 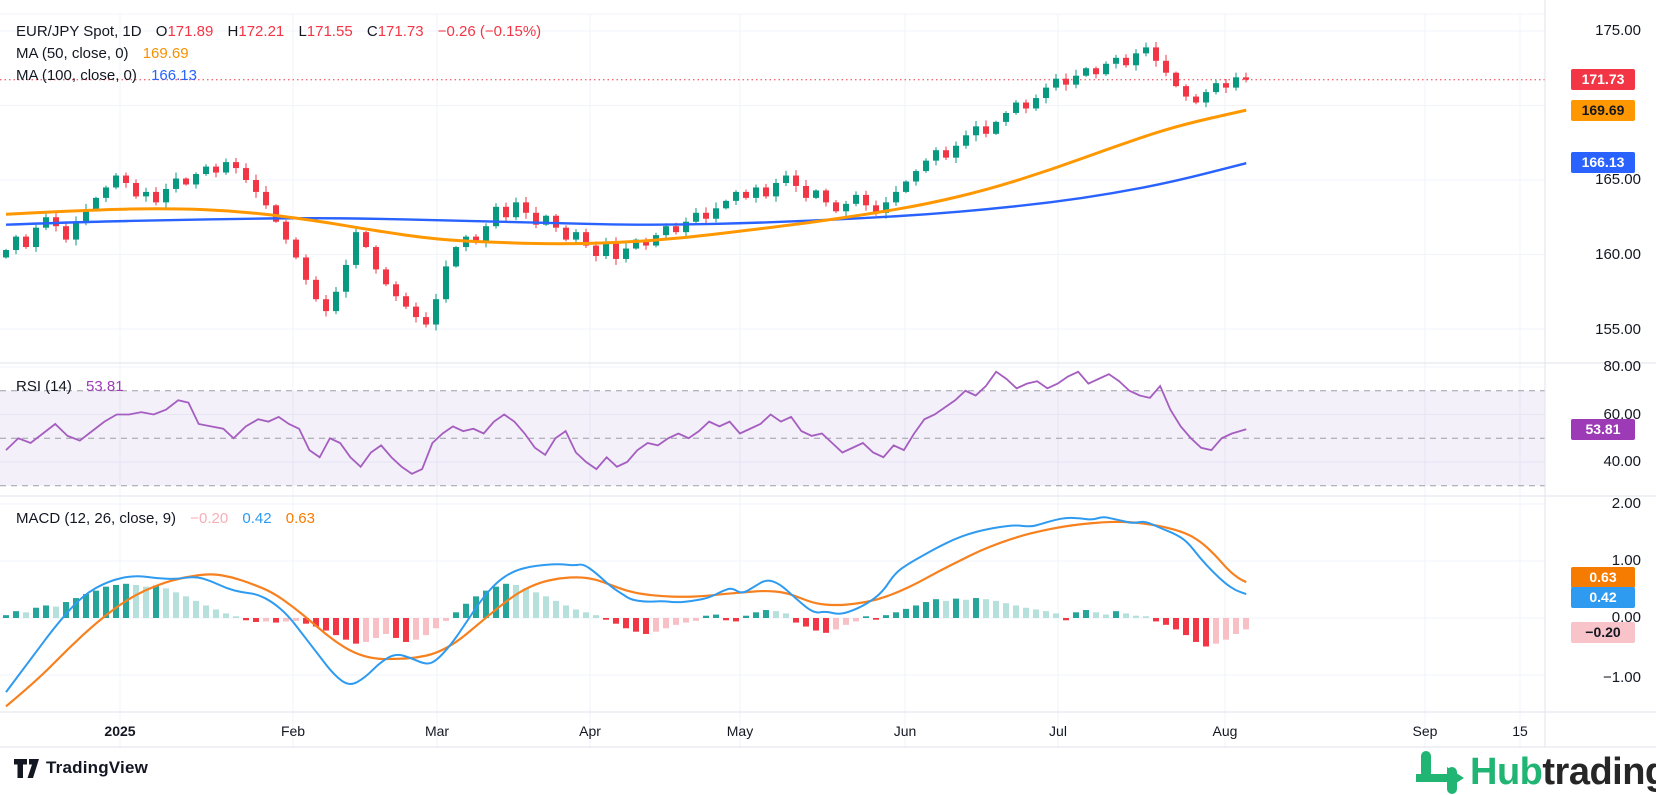 What do you see at coordinates (97, 767) in the screenshot?
I see `tradingview-label: TradingView` at bounding box center [97, 767].